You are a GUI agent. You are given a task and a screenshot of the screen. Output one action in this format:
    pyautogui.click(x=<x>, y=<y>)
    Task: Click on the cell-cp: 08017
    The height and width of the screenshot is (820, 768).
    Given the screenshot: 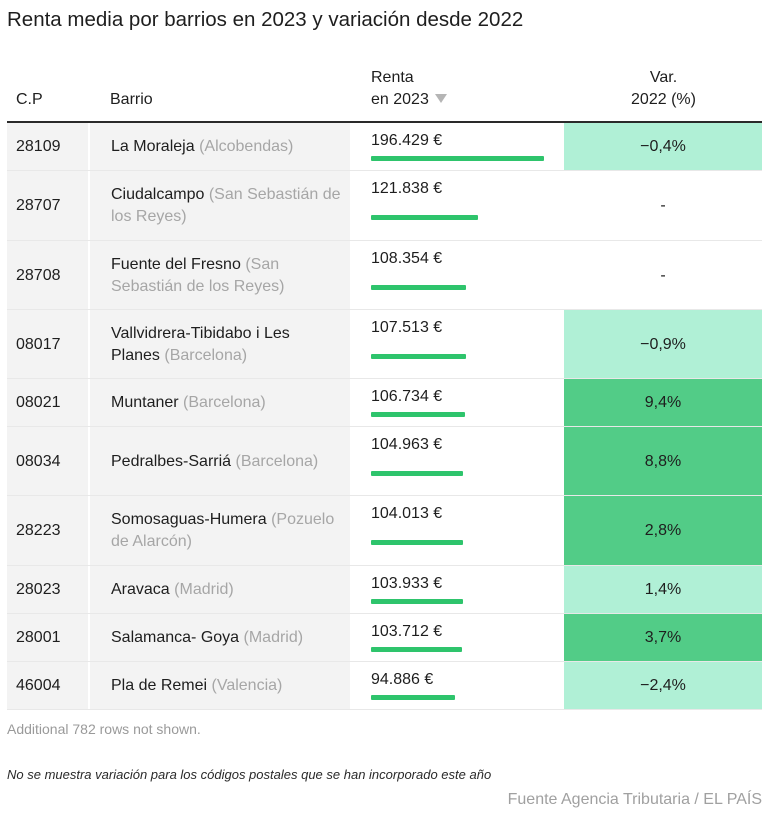 What is the action you would take?
    pyautogui.click(x=47, y=344)
    